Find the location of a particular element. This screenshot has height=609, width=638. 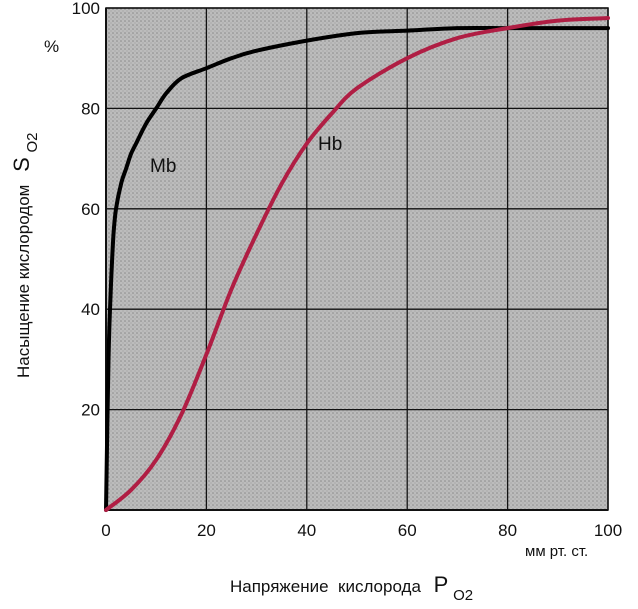

y-tick-40: 40 is located at coordinates (90, 309).